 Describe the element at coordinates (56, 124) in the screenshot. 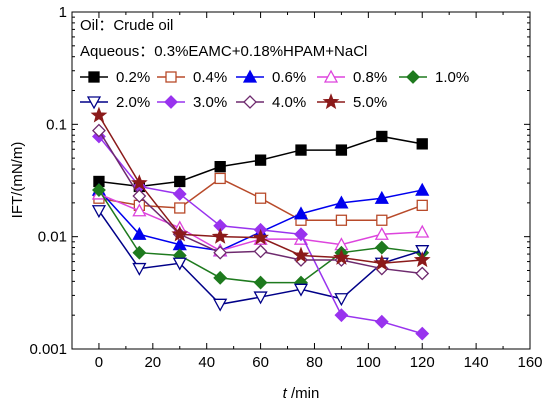

I see `y-tick-label: 0.1` at that location.